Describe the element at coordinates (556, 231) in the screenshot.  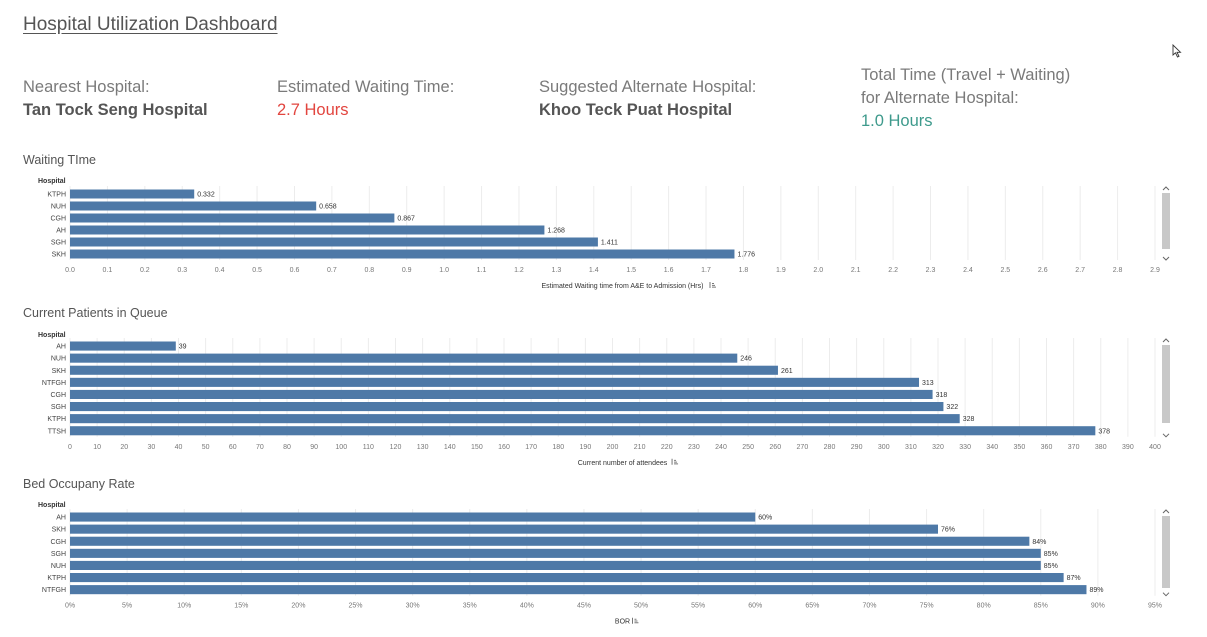
I see `data-label: 1.268` at that location.